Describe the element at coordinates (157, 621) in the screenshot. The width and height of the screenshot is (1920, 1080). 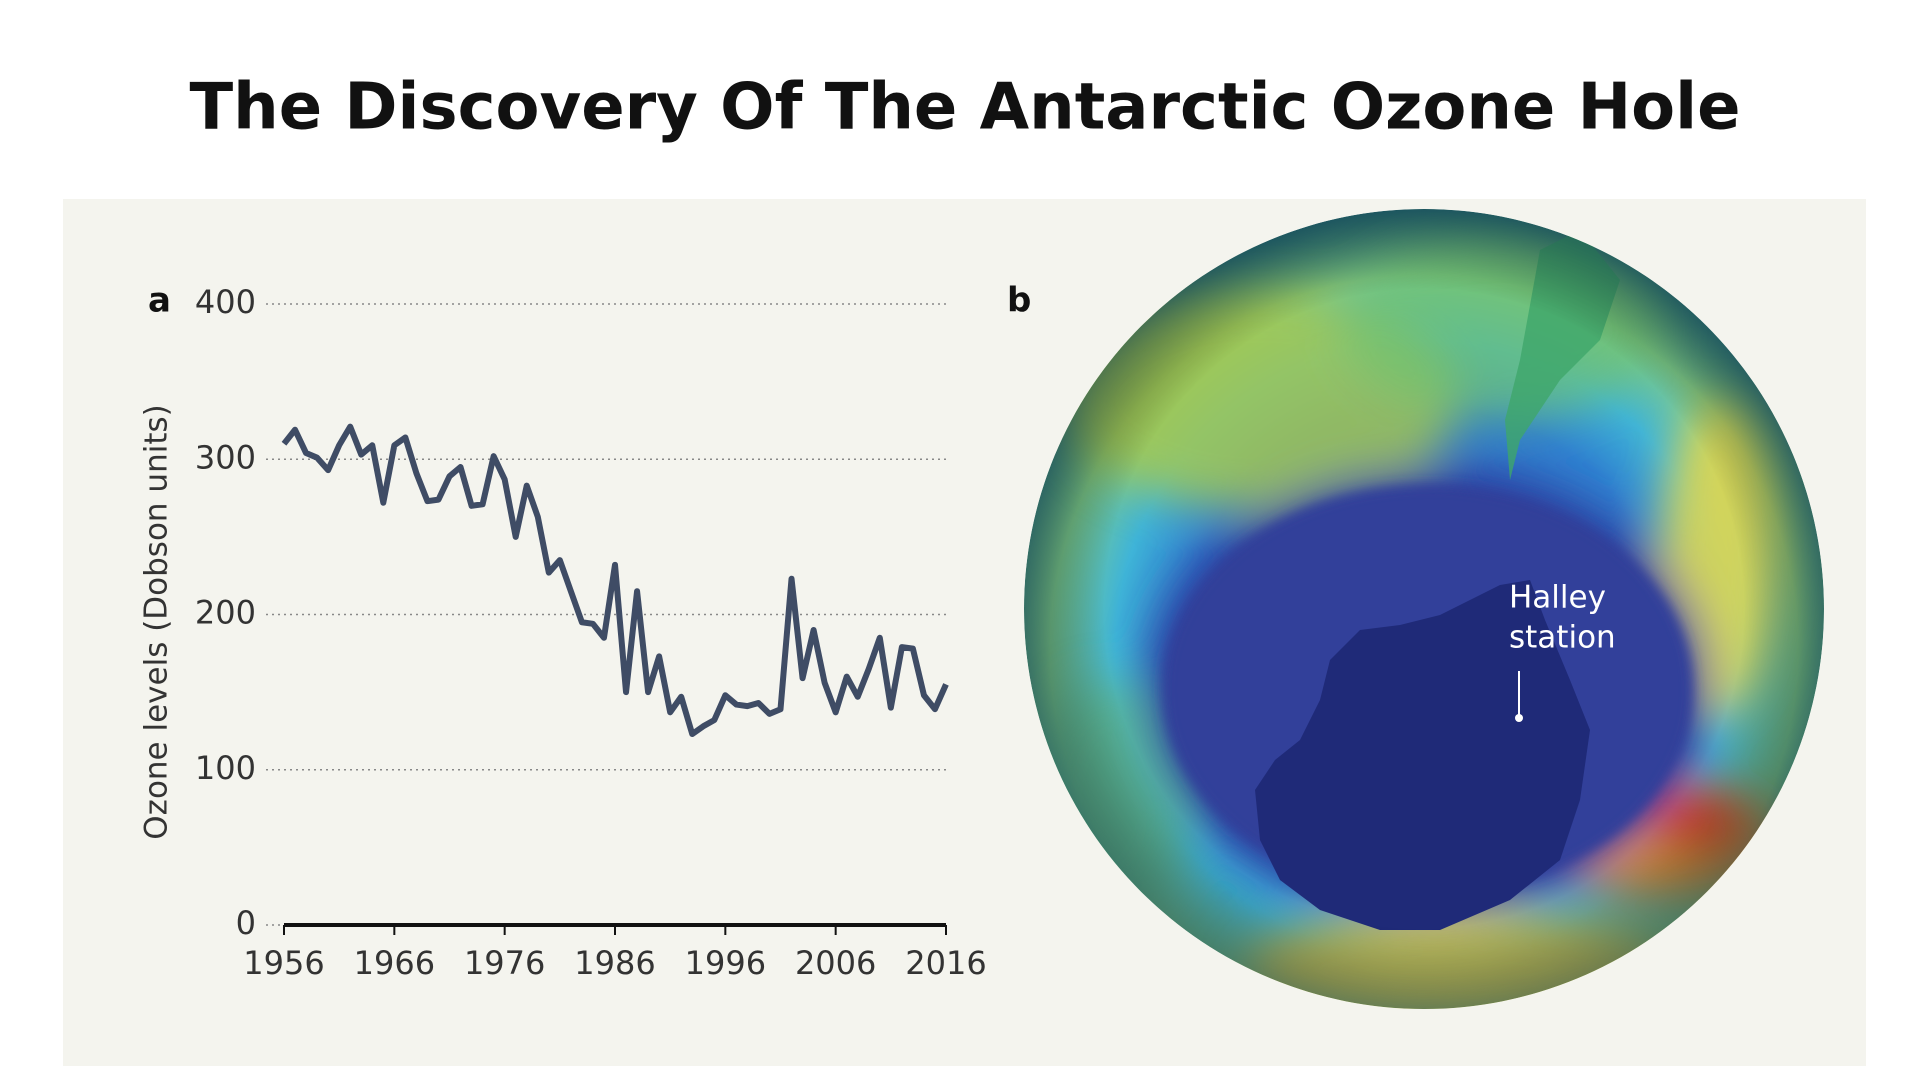
I see `y-axis-label: Ozone levels (Dobson units)` at that location.